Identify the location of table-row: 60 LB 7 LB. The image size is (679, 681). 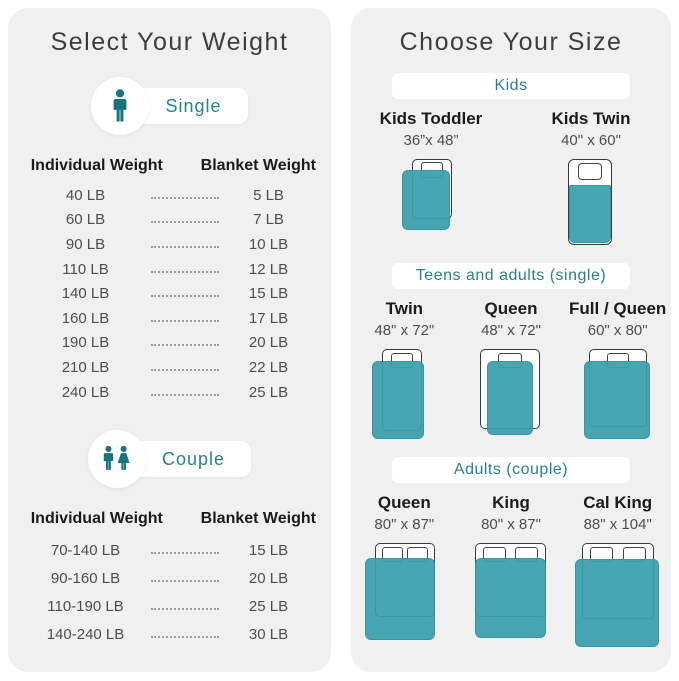
(174, 220).